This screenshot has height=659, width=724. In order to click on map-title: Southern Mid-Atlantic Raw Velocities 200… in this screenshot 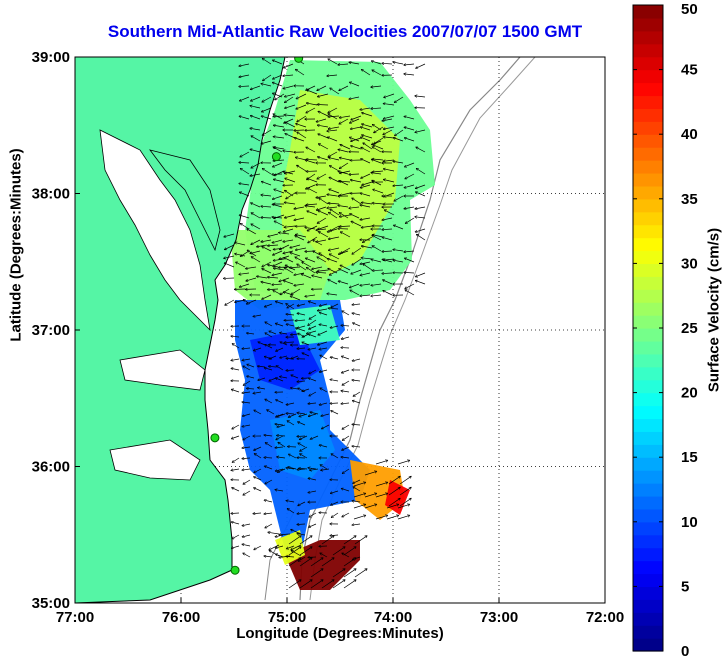, I will do `click(345, 31)`.